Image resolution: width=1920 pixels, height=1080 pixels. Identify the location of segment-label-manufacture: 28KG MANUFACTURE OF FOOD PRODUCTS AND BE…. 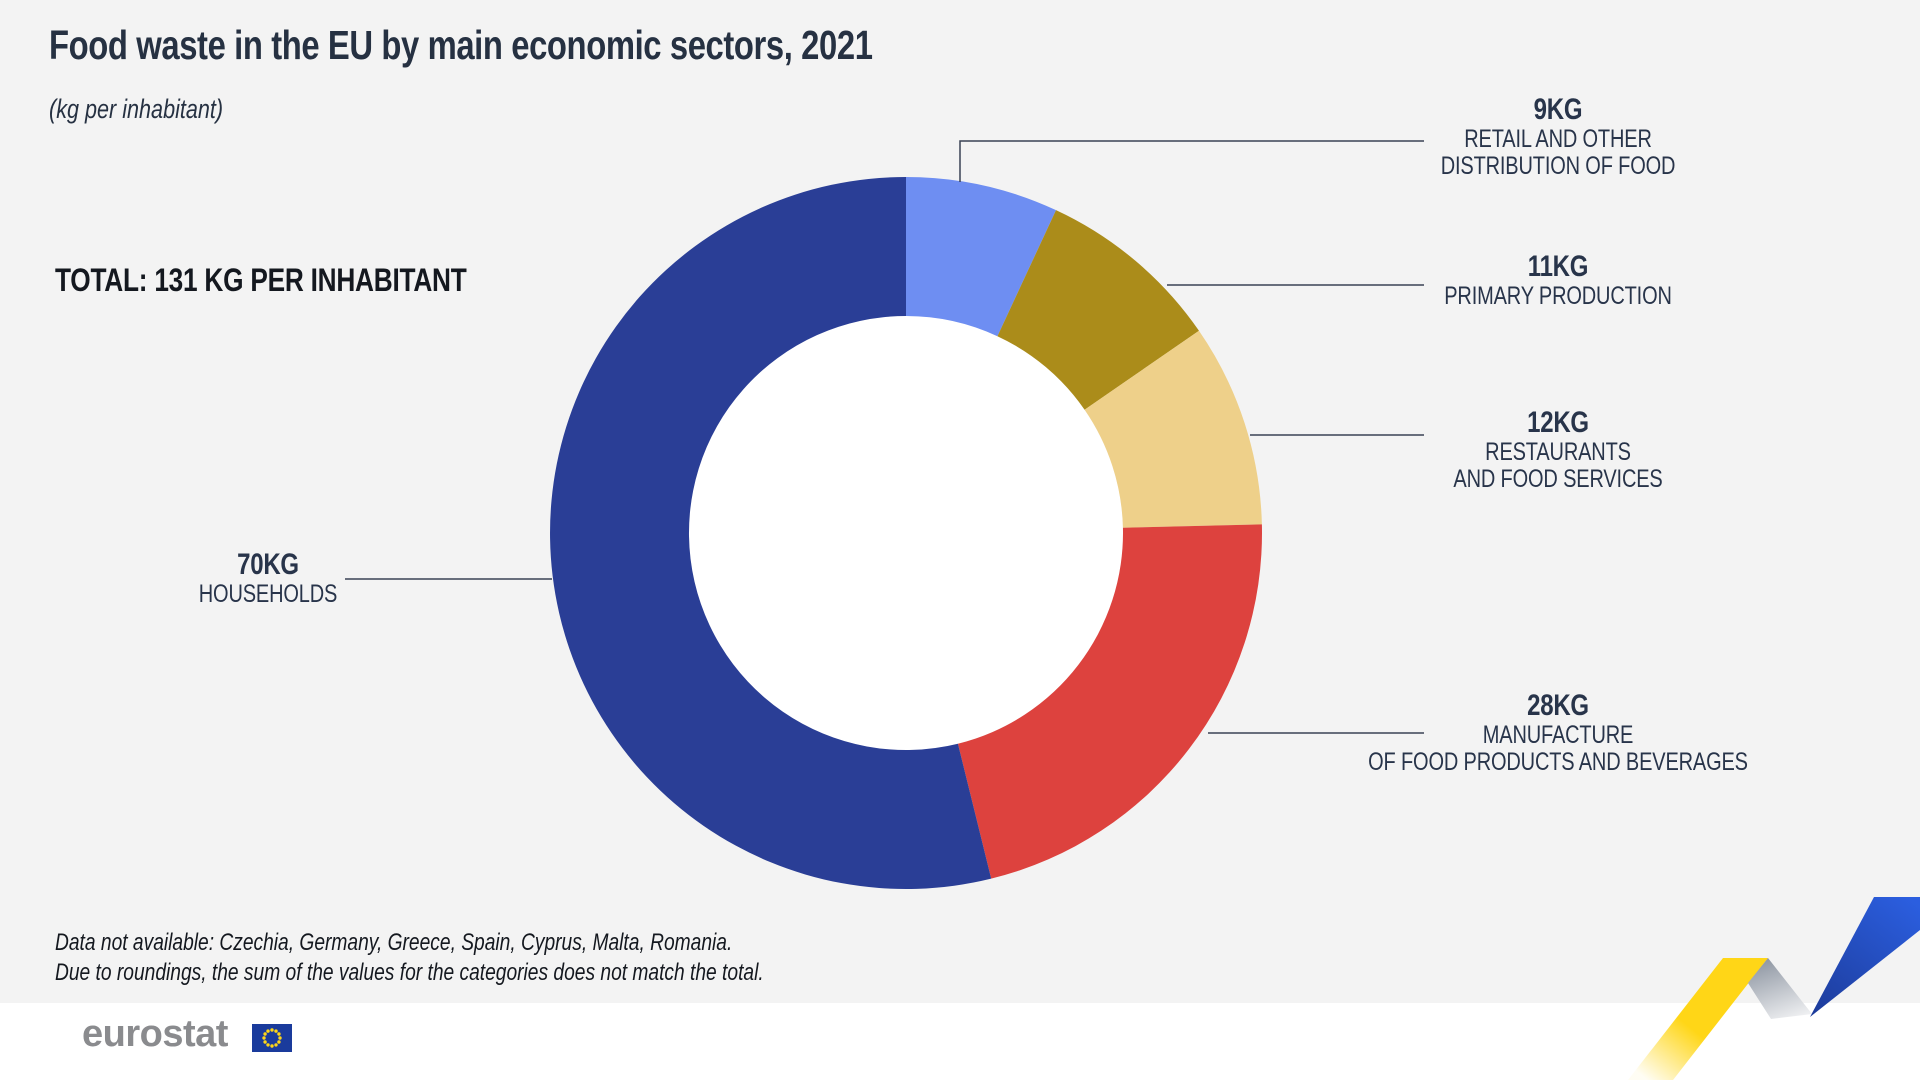
(1558, 732).